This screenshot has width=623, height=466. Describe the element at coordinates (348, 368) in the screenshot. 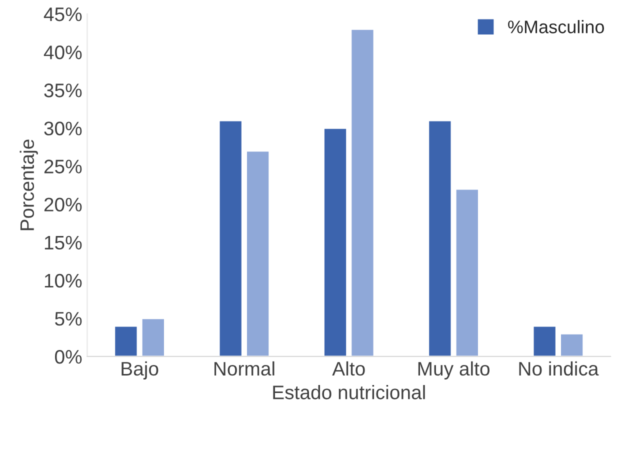

I see `x-tick-label: Alto` at that location.